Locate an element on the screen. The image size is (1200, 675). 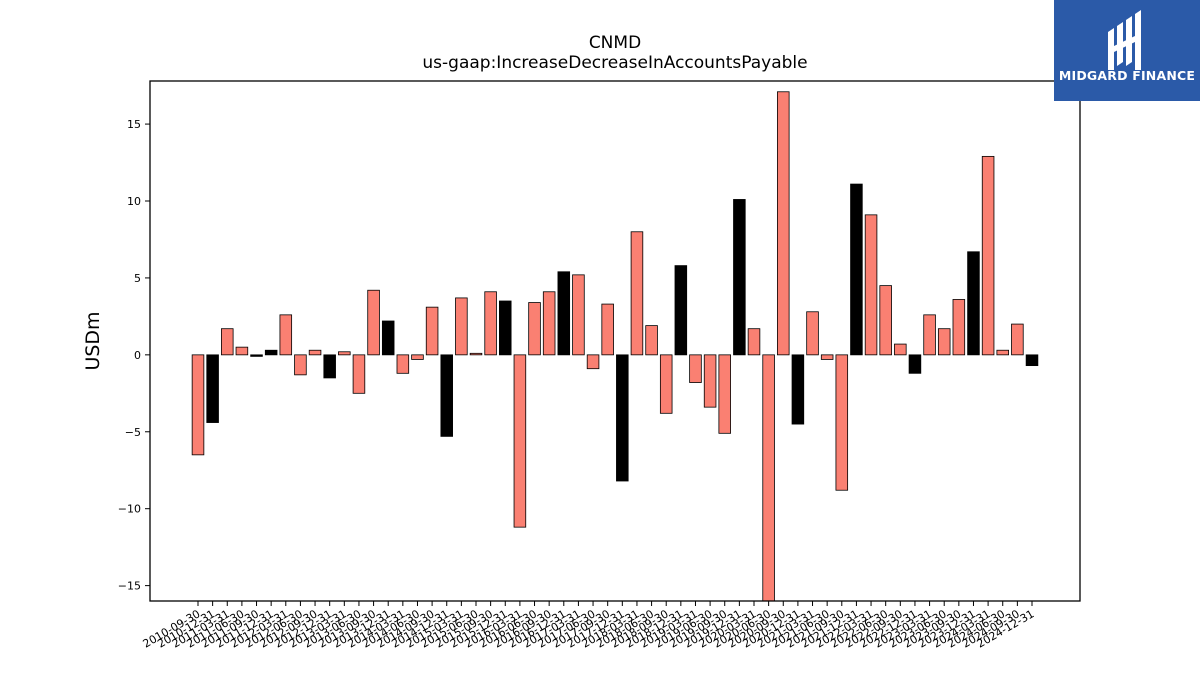
y-tick-label: 5 is located at coordinates (137, 278).